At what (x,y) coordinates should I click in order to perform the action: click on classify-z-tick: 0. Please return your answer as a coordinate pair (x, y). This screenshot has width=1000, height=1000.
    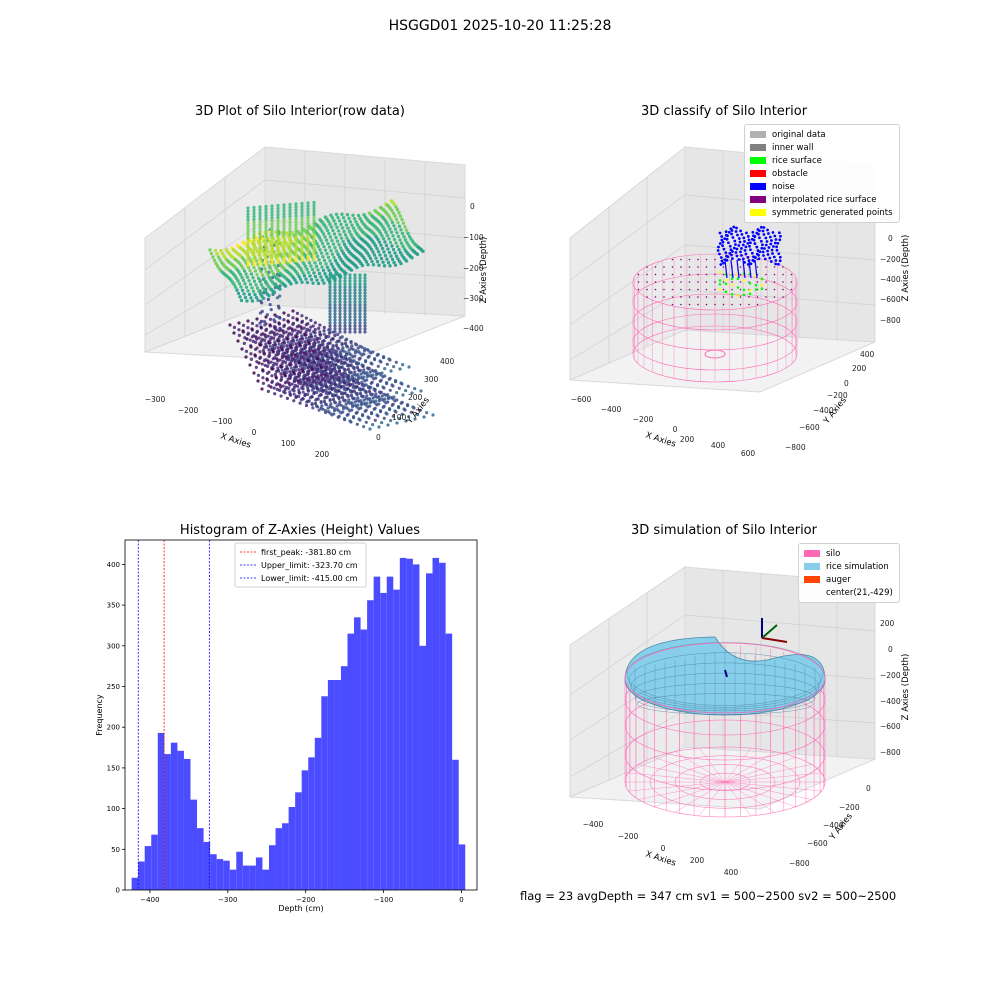
    Looking at the image, I should click on (890, 238).